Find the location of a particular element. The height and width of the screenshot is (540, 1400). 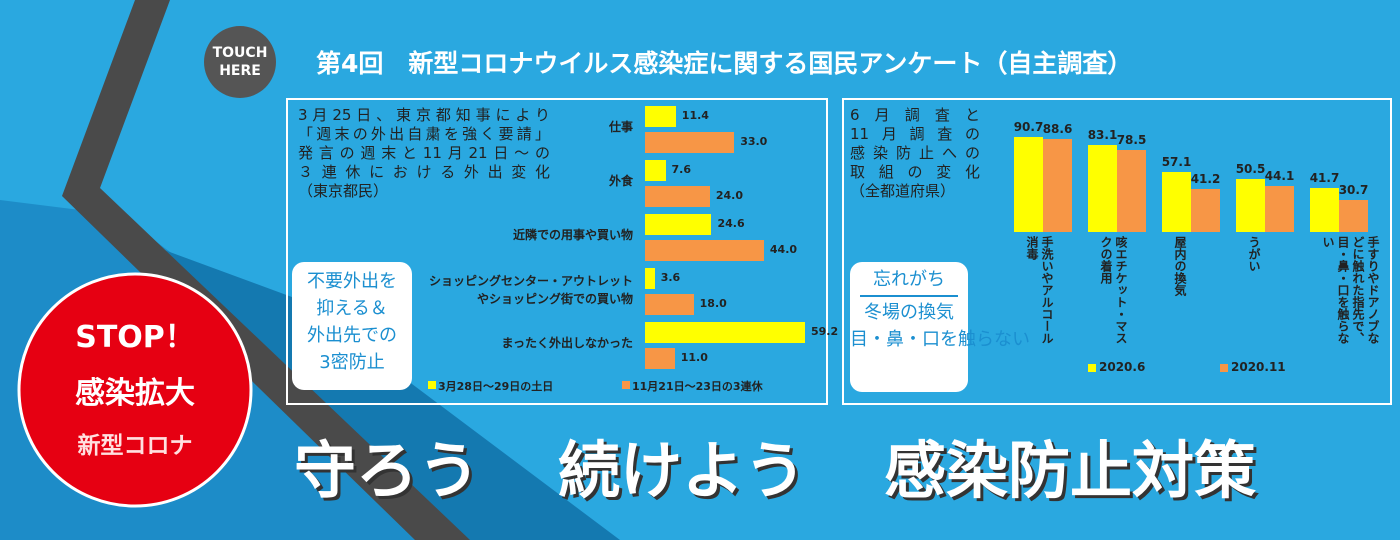

chart-title-line: 感染防止への is located at coordinates (915, 153).